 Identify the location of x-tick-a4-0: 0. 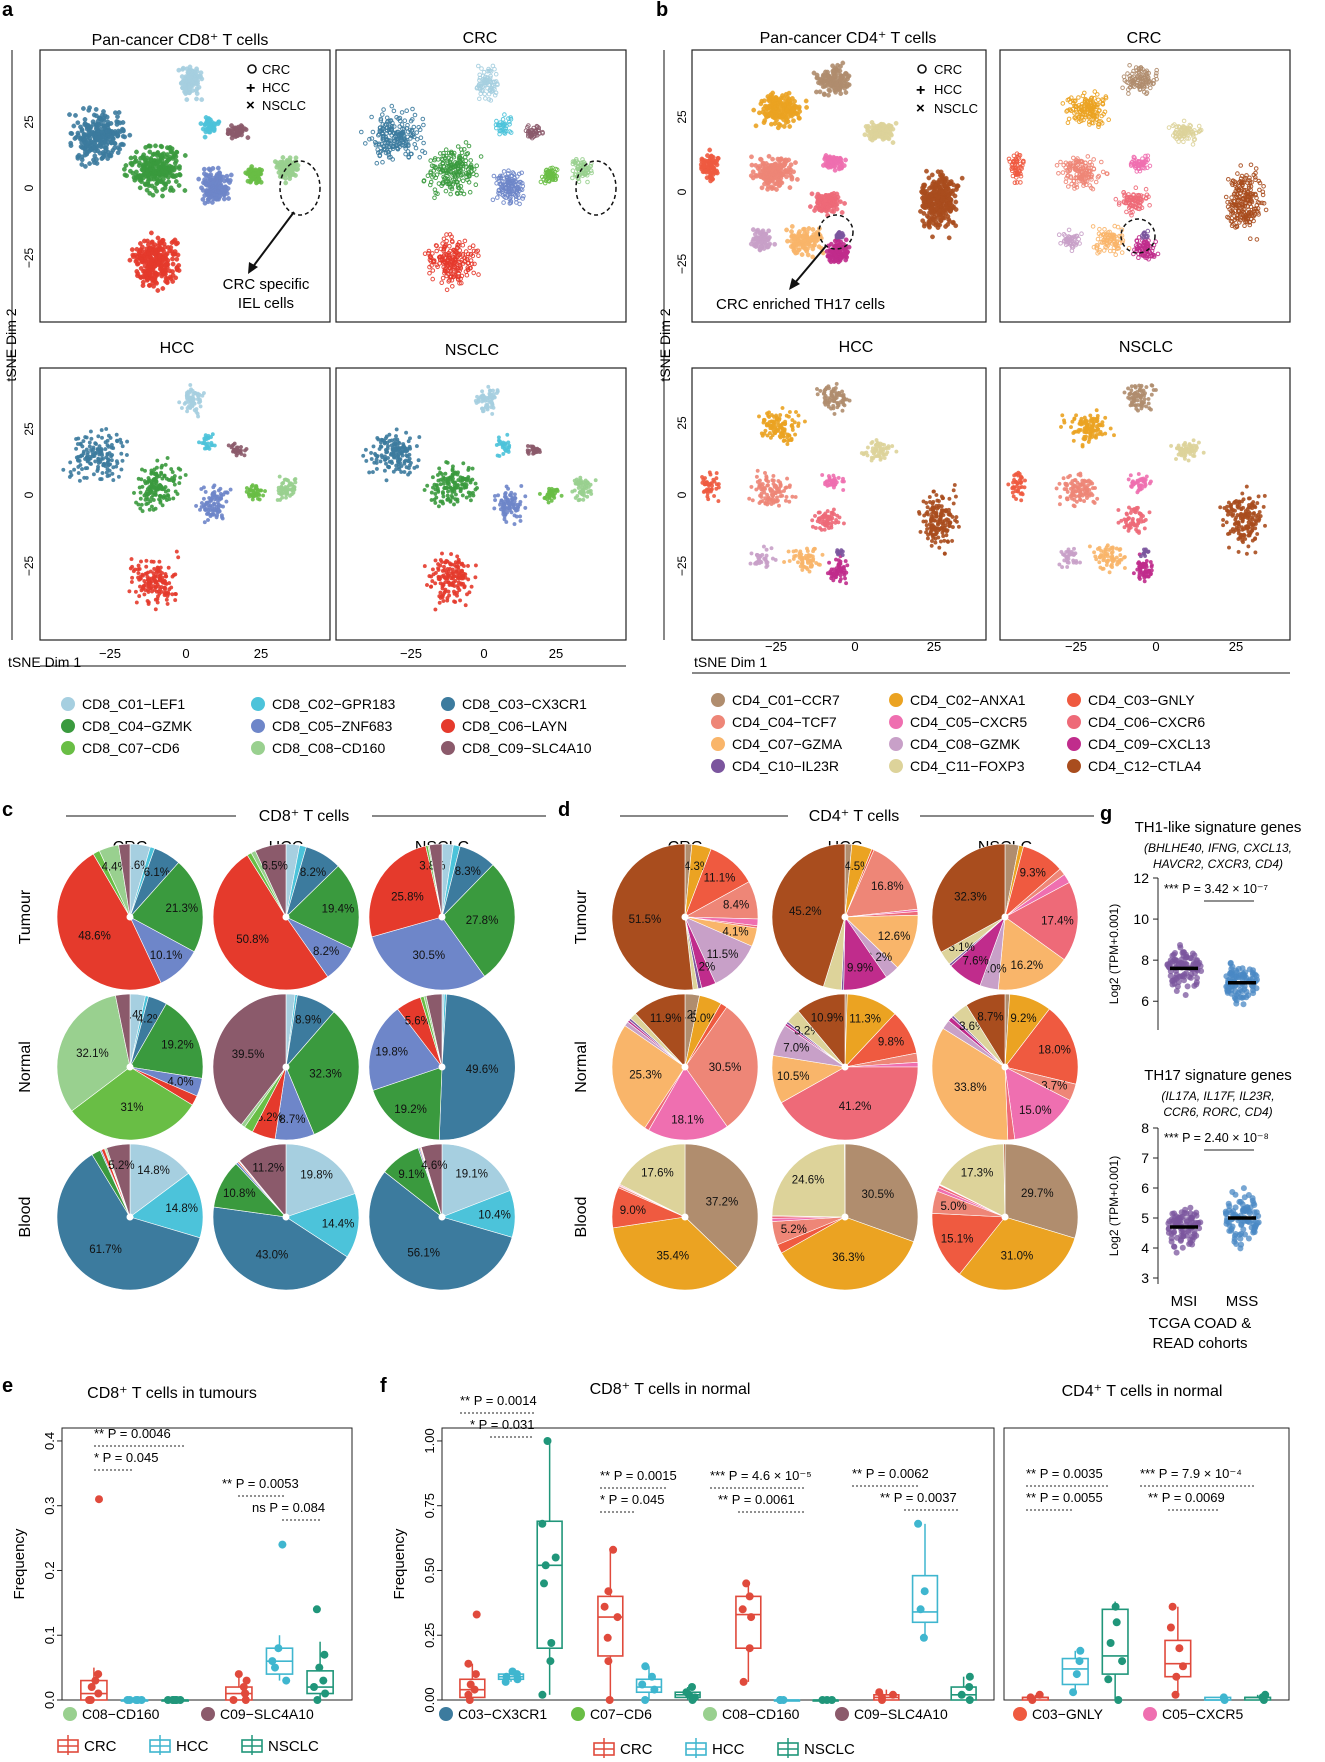
(483, 653).